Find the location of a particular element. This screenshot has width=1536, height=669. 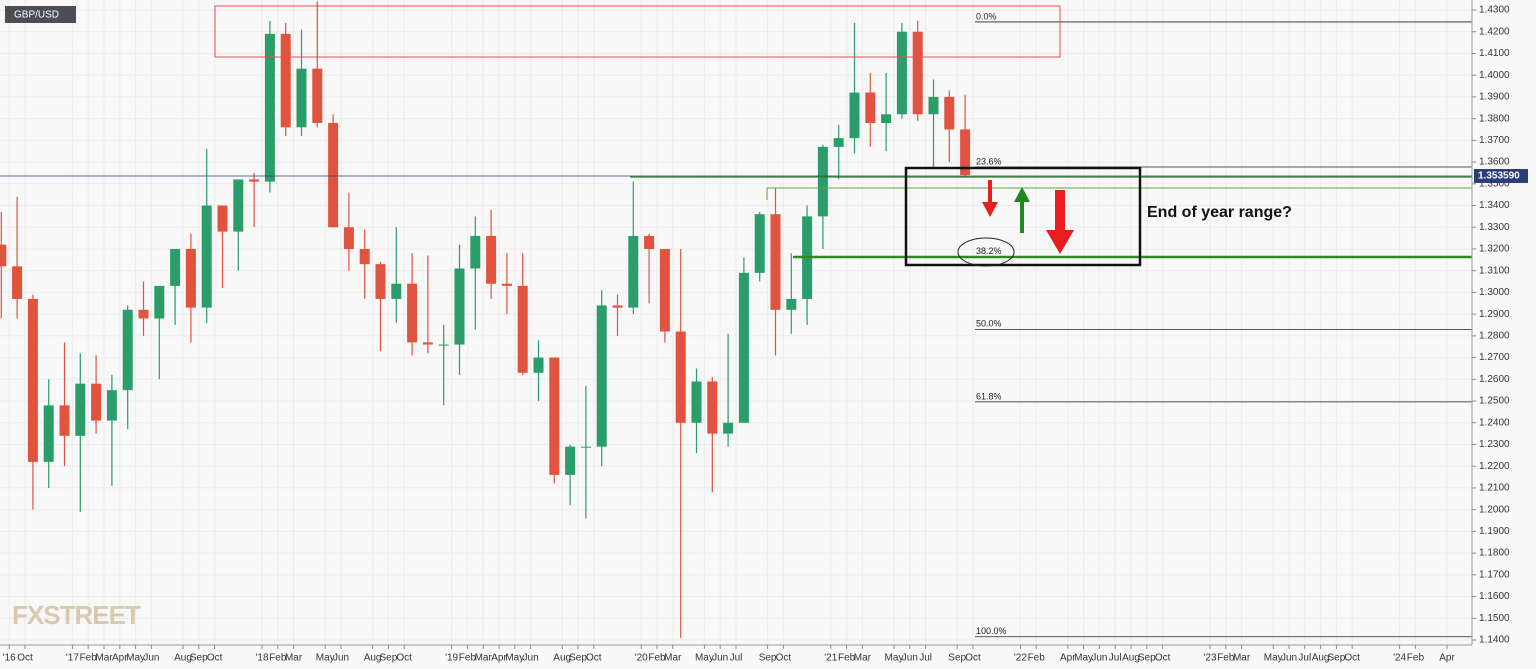

y-tick-label: 1.4000 is located at coordinates (1494, 75).